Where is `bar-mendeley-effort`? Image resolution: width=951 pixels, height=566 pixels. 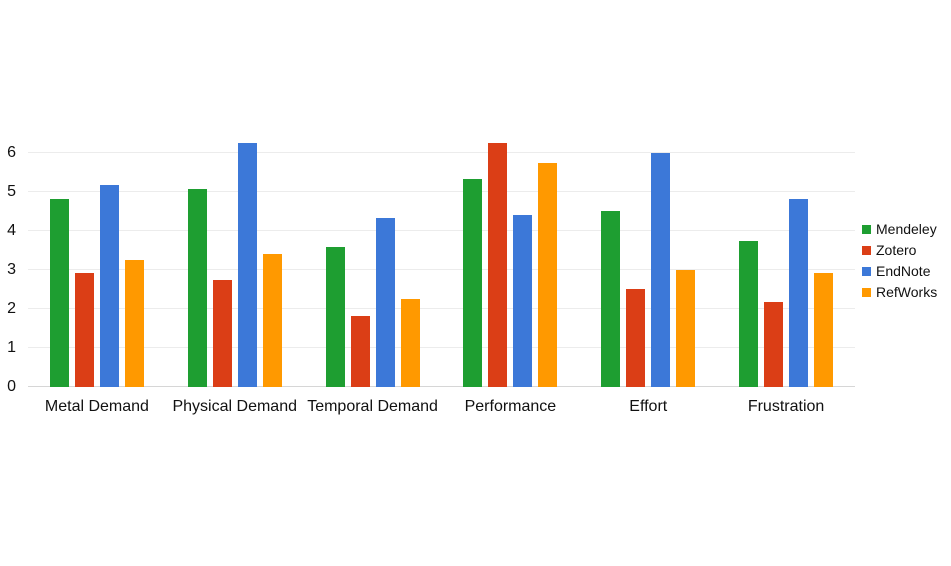
bar-mendeley-effort is located at coordinates (611, 299).